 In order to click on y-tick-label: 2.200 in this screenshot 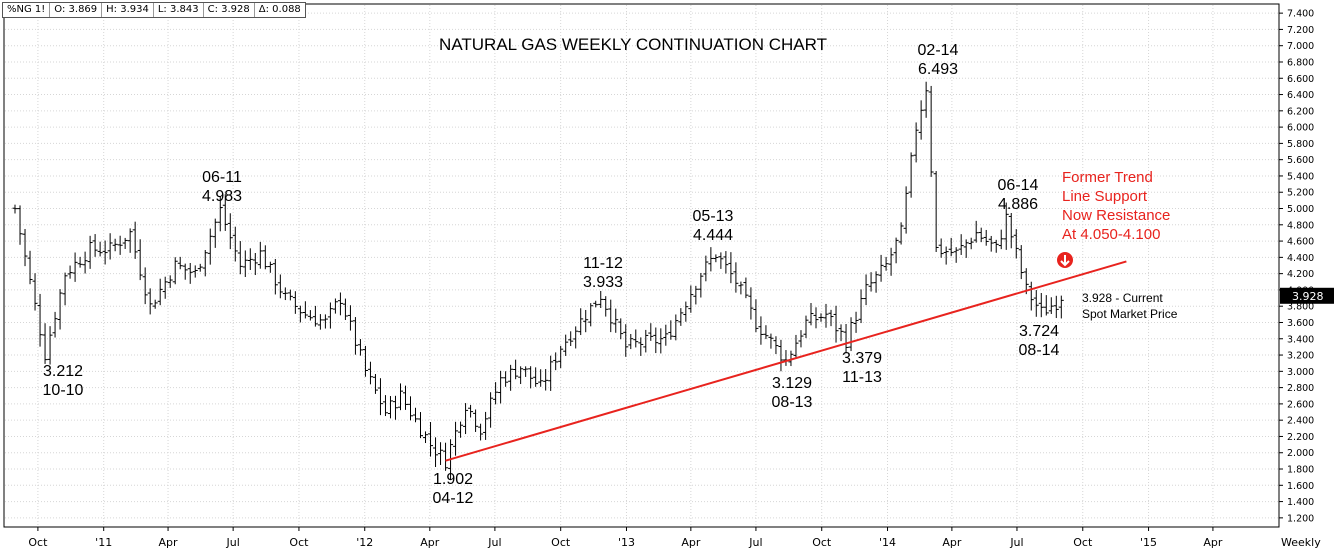, I will do `click(1300, 437)`.